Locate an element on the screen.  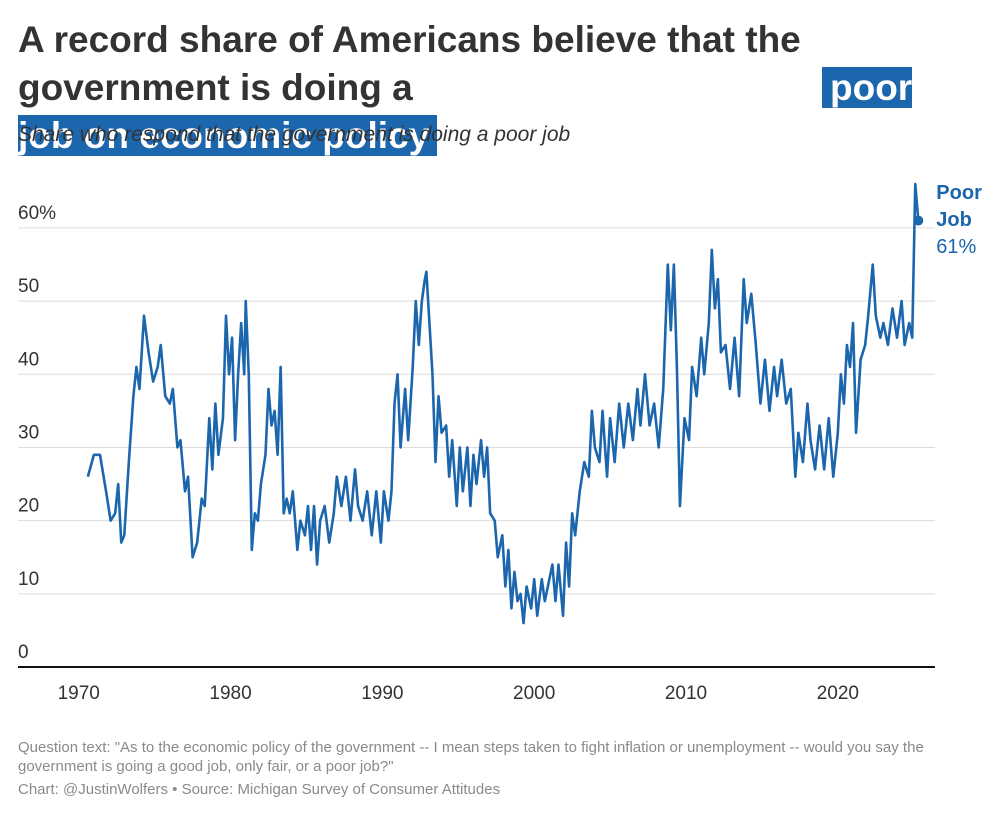
value-label: 61% is located at coordinates (956, 246).